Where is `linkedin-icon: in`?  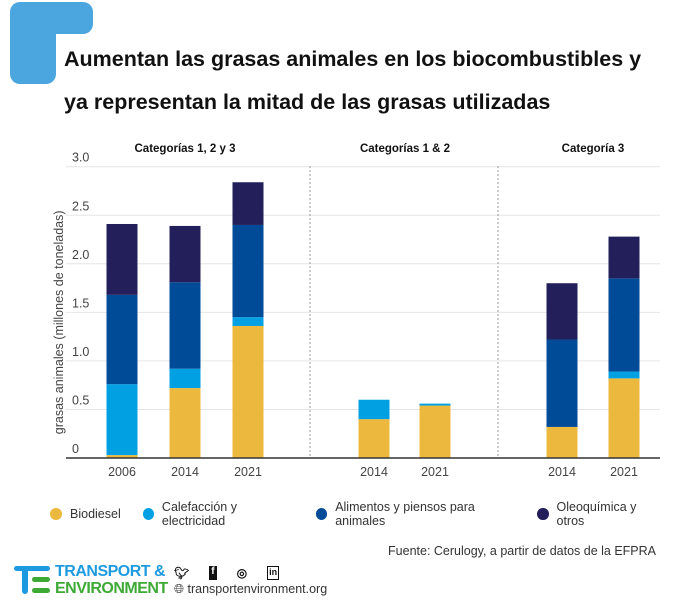
linkedin-icon: in is located at coordinates (273, 573).